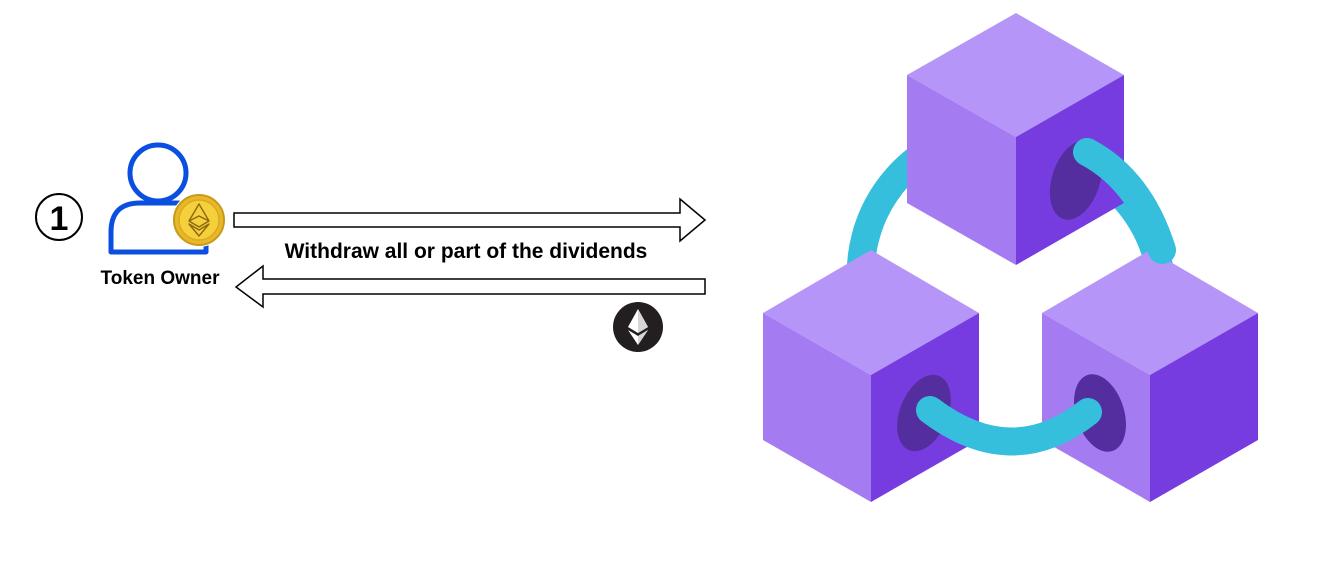  I want to click on response-arrow, so click(470, 286).